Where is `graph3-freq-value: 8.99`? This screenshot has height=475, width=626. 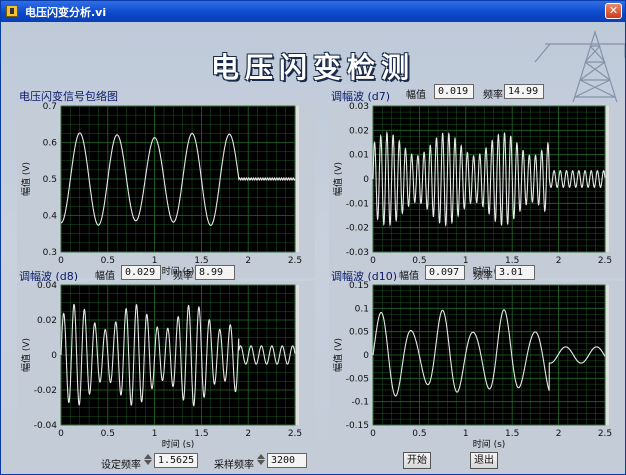 graph3-freq-value: 8.99 is located at coordinates (215, 272).